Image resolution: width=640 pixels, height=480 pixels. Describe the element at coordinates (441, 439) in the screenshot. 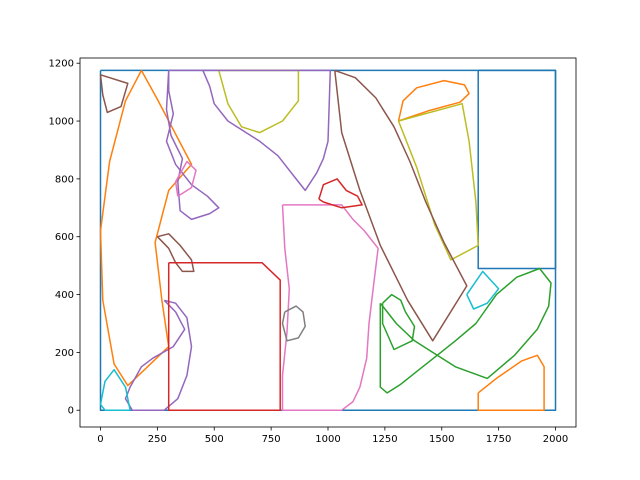

I see `x-tick-label: 1500` at that location.